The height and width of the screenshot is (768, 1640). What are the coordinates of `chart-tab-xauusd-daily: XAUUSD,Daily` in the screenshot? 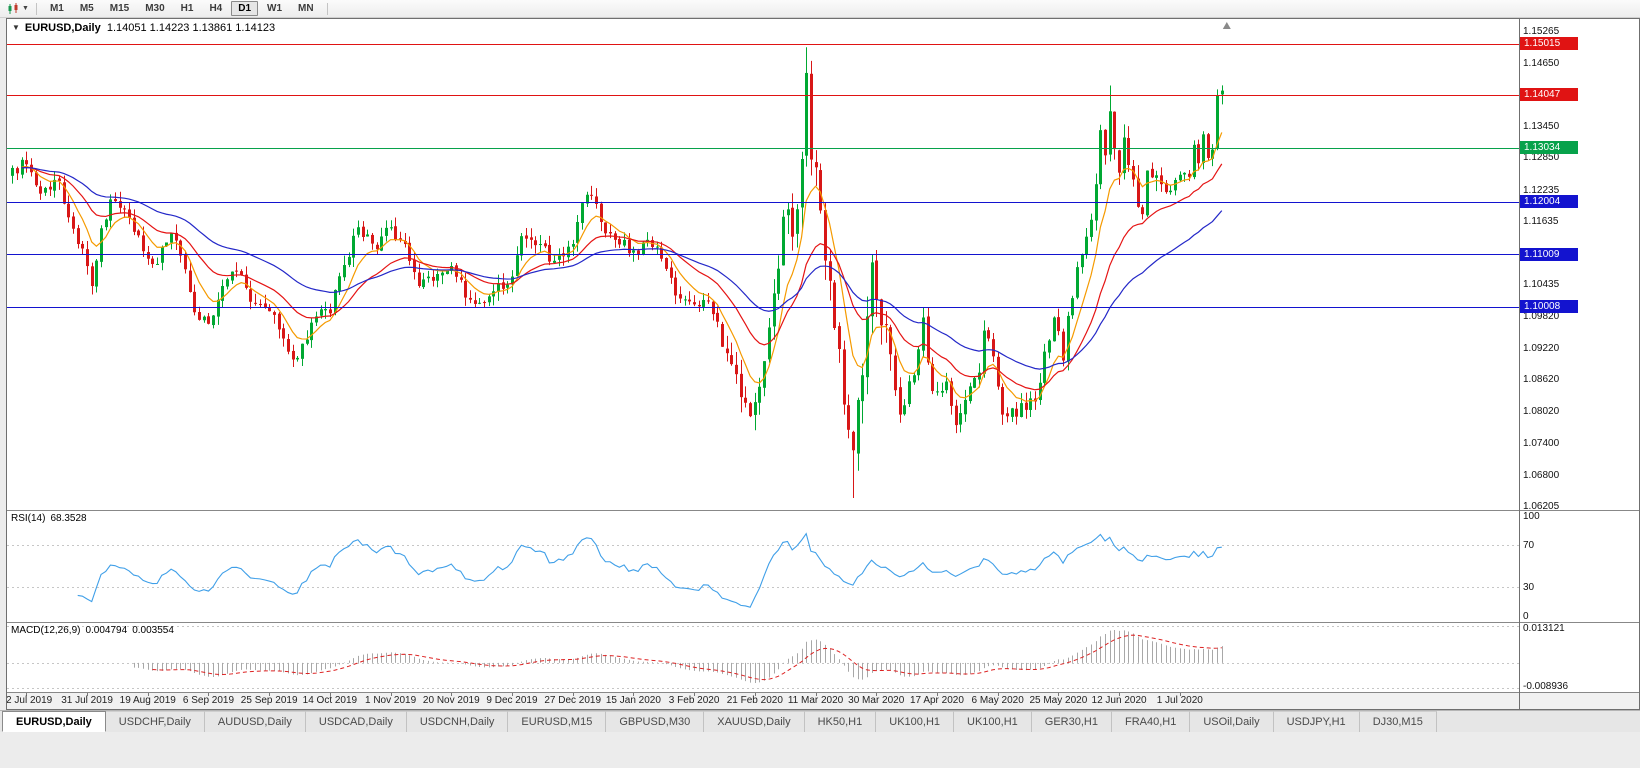 It's located at (754, 721).